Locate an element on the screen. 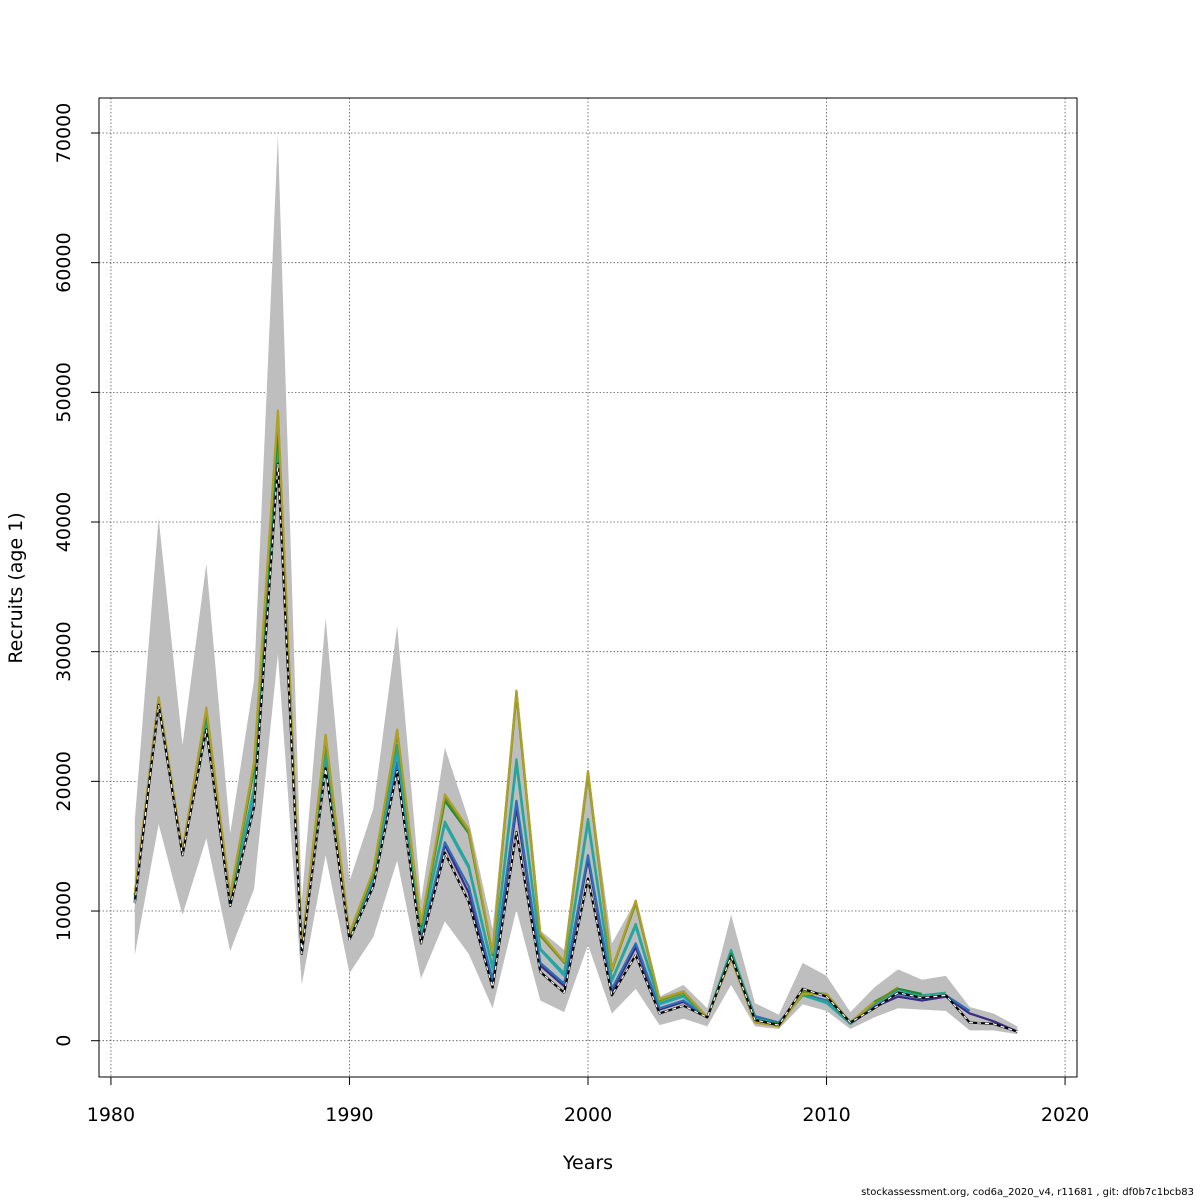 The width and height of the screenshot is (1200, 1200). x-axis: 1980 1990 2000 2010 2020 is located at coordinates (588, 1101).